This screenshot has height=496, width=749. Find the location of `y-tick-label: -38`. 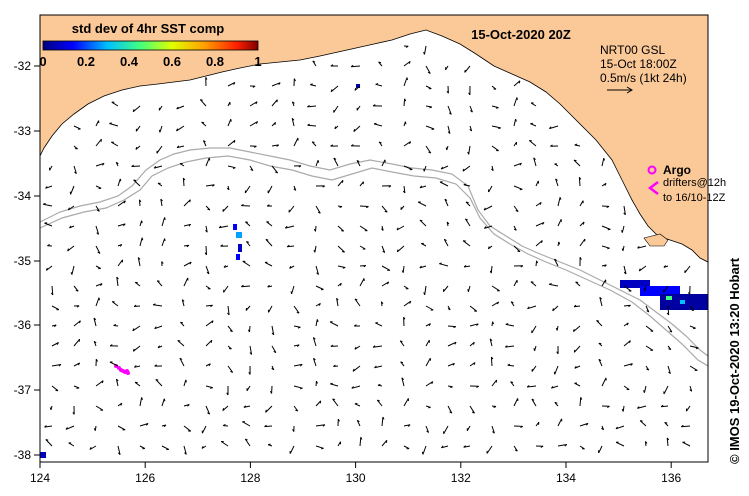

y-tick-label: -38 is located at coordinates (23, 455).